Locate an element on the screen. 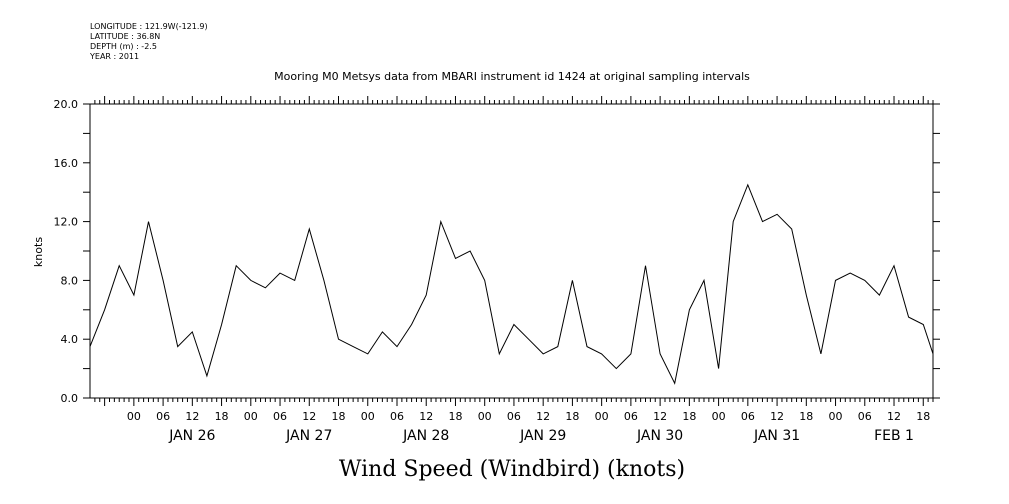  year-label: YEAR : 2011 is located at coordinates (115, 56).